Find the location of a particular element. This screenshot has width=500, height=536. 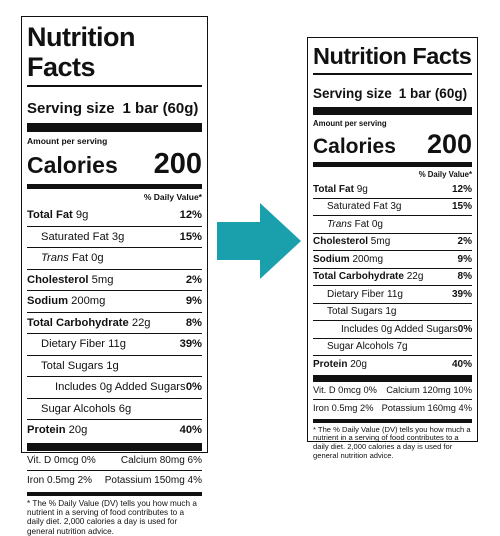

calories-row: Calories 200 is located at coordinates (114, 164).